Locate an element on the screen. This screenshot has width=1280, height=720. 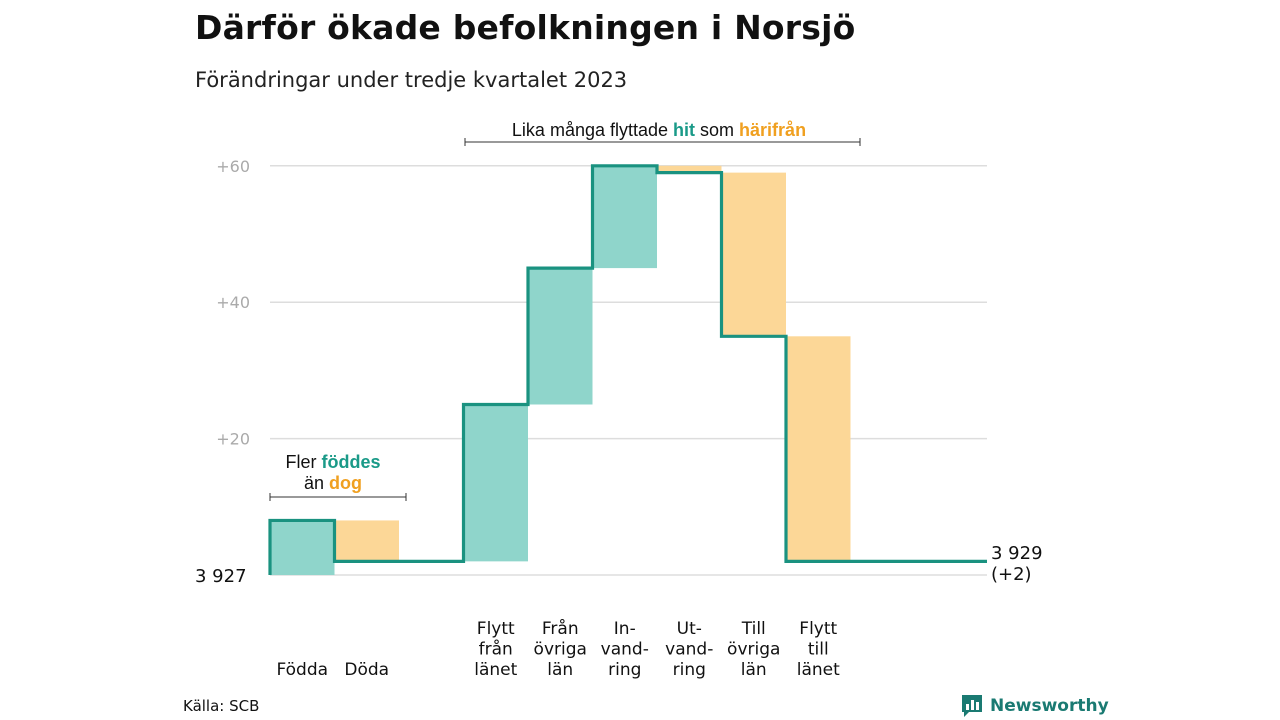
annotation-migration-text: Lika många flyttade hit som härifrån is located at coordinates (659, 130).